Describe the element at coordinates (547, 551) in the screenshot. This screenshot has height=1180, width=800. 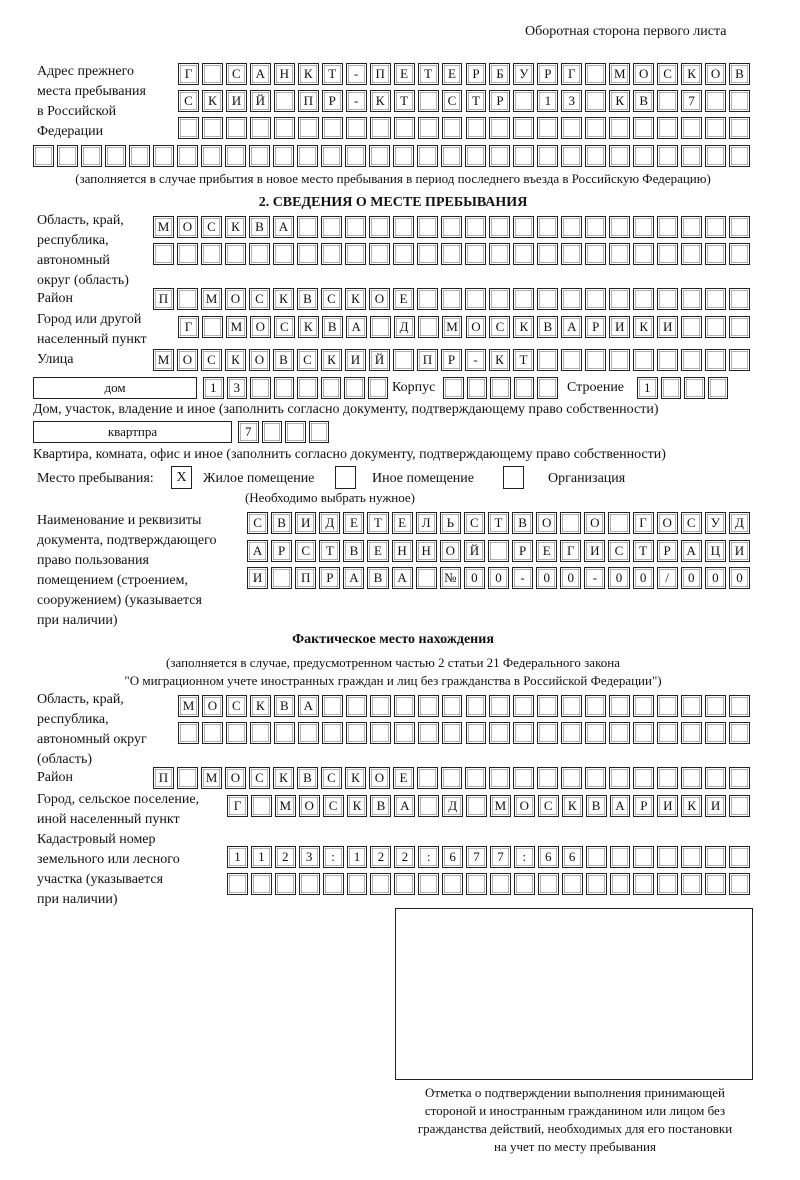
I see `char-cell: Е` at that location.